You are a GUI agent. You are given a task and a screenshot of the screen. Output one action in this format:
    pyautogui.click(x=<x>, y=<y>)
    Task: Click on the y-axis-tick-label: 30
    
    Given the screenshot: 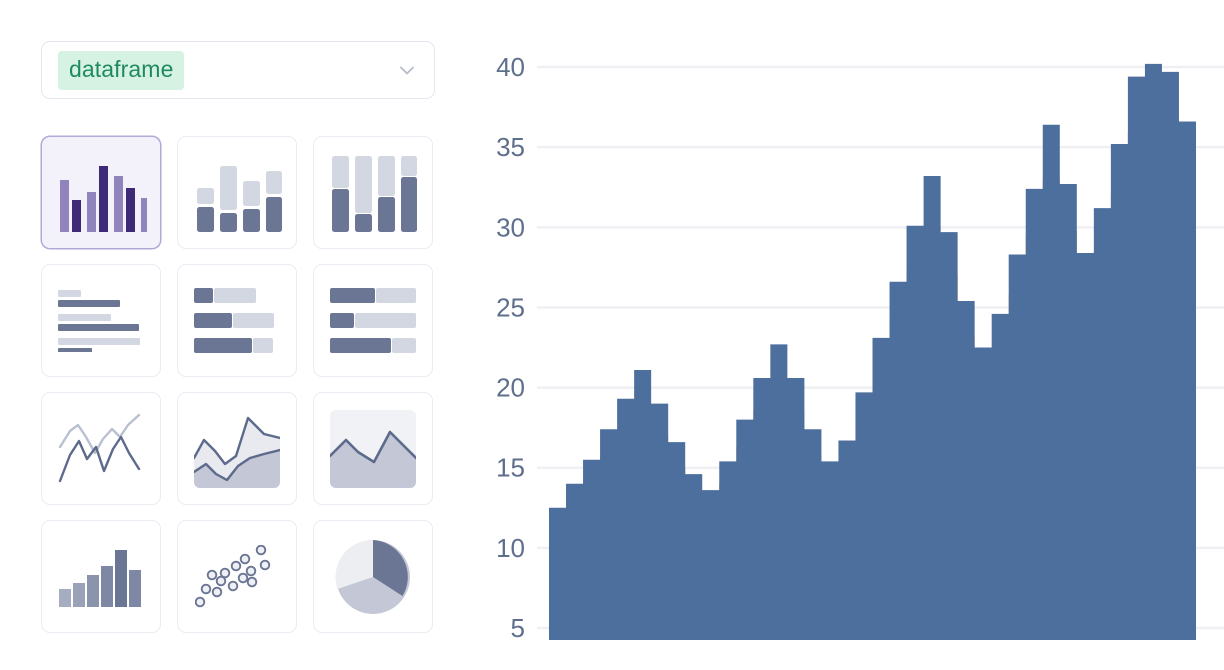 What is the action you would take?
    pyautogui.click(x=510, y=227)
    